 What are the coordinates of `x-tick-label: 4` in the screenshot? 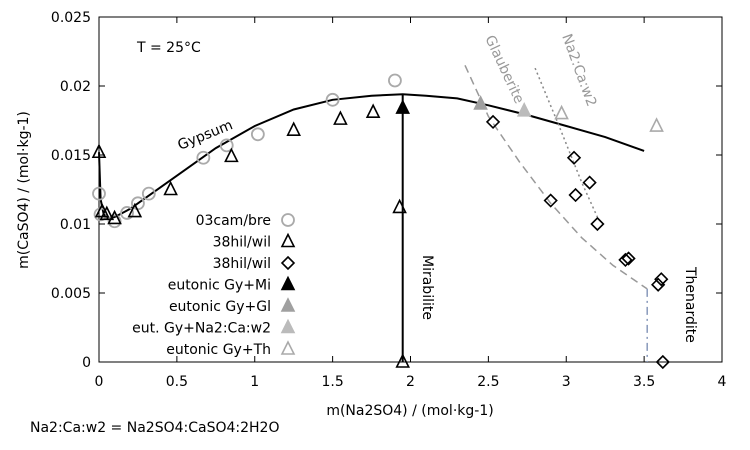 It's located at (722, 382).